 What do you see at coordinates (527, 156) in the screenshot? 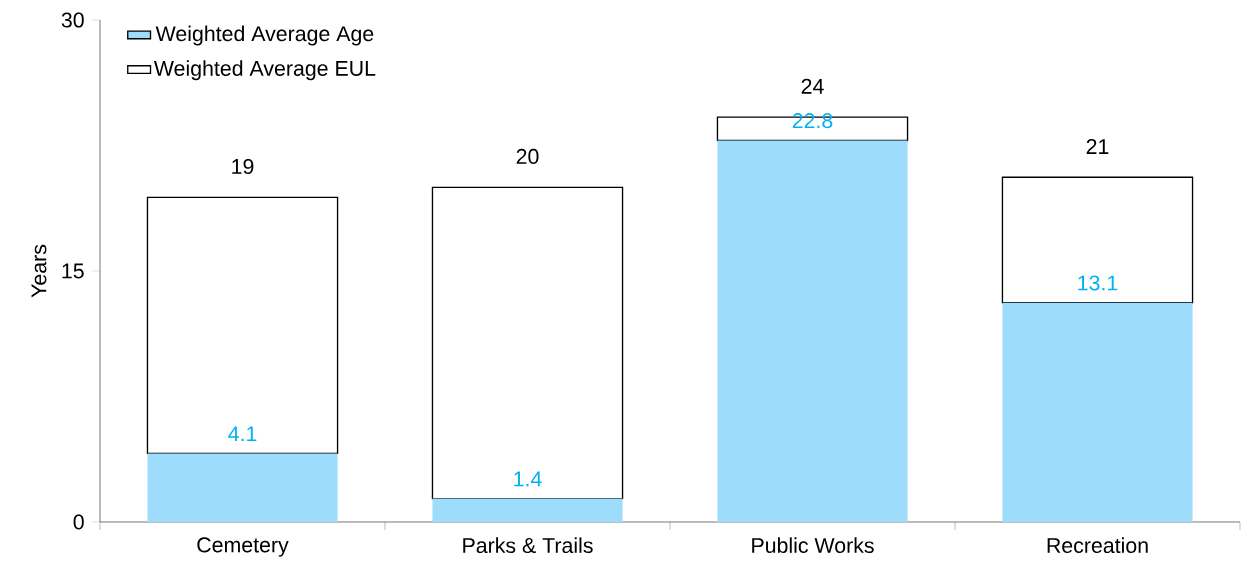
I see `total-label: 20` at bounding box center [527, 156].